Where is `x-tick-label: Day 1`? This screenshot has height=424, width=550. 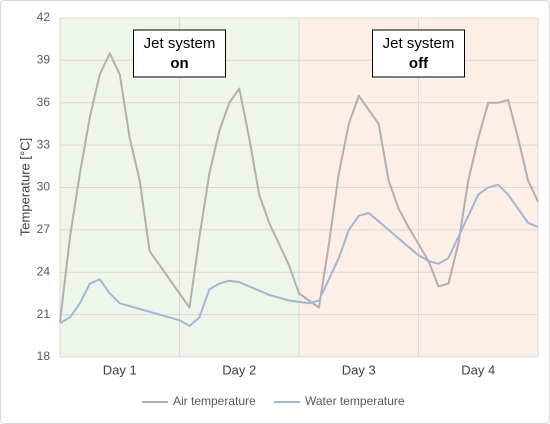
x-tick-label: Day 1 is located at coordinates (120, 369).